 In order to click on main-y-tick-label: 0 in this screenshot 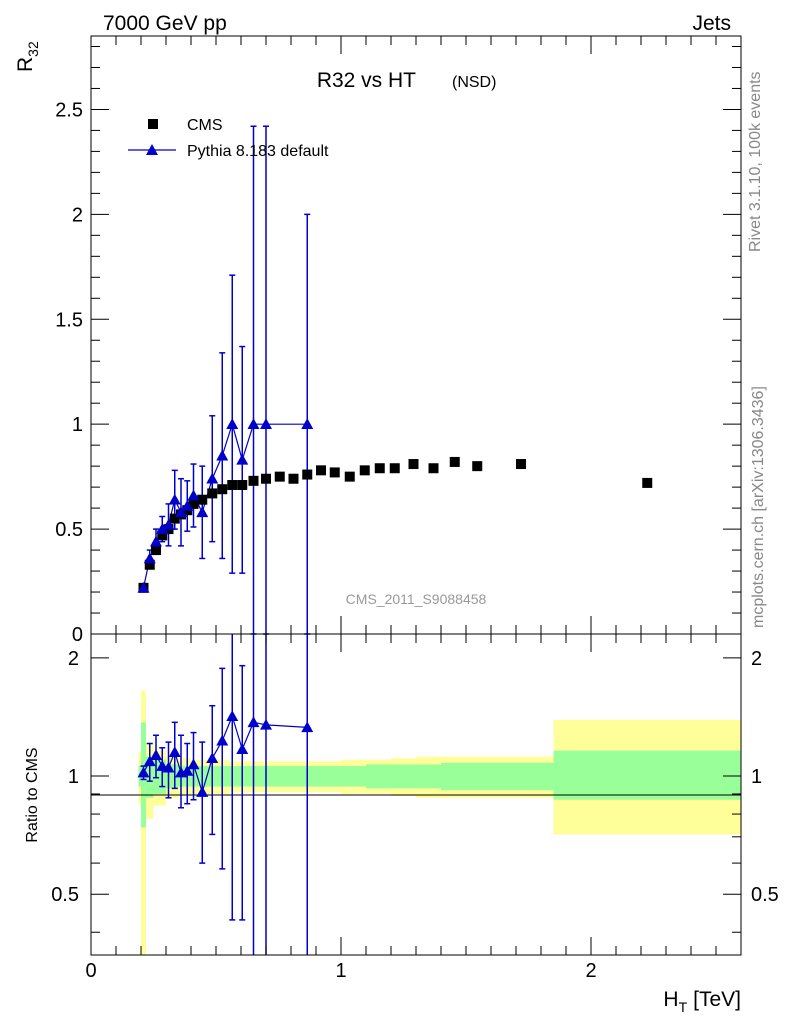, I will do `click(77, 635)`.